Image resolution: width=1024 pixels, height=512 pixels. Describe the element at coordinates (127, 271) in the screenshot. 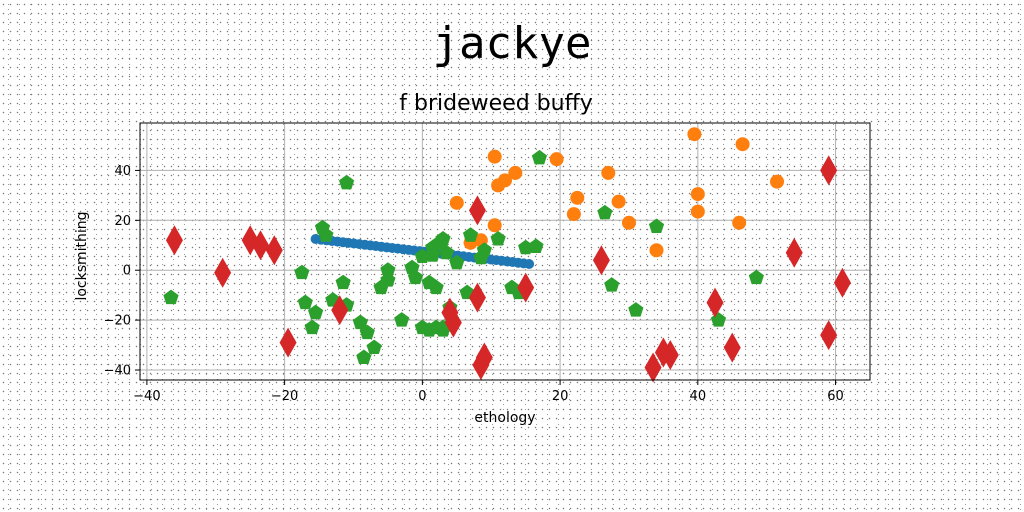

I see `y-tick-label: 0` at that location.